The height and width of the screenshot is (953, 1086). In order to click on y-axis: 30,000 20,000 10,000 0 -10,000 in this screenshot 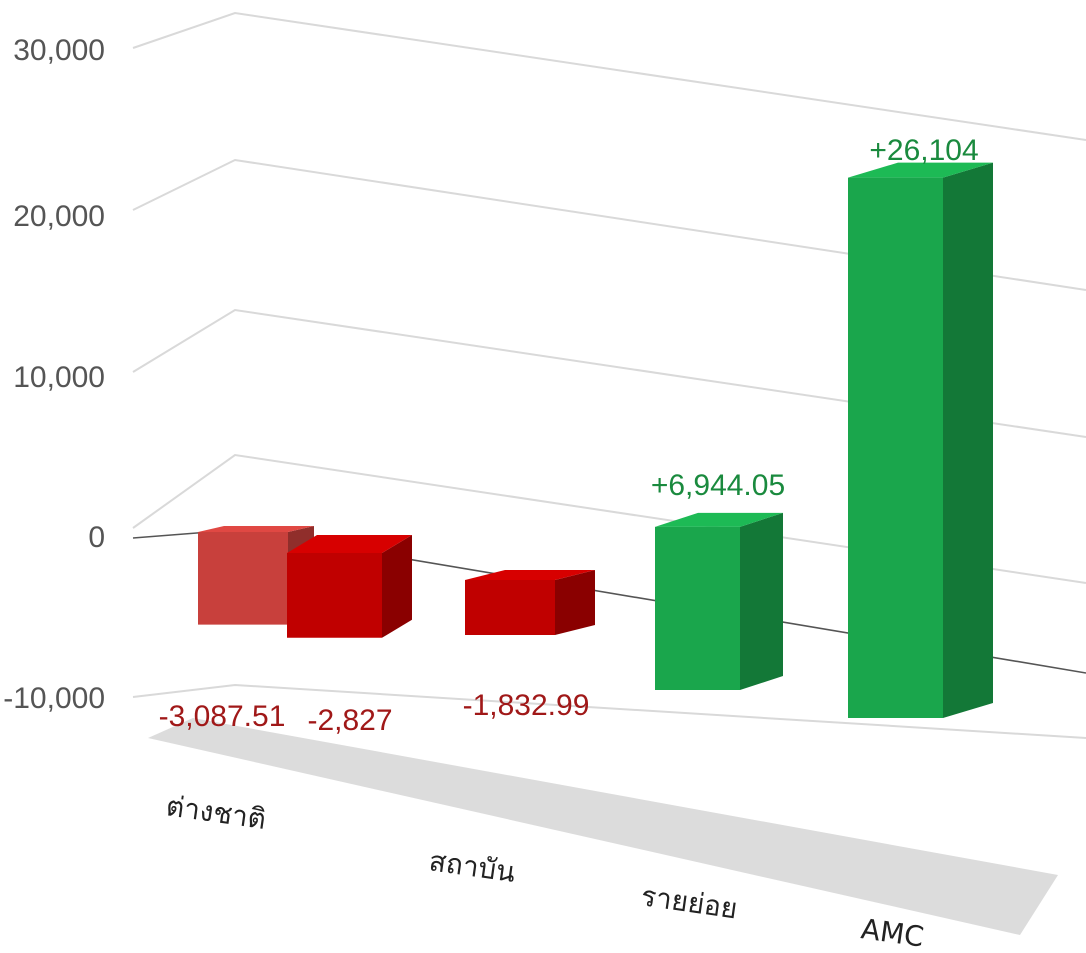, I will do `click(54, 374)`.